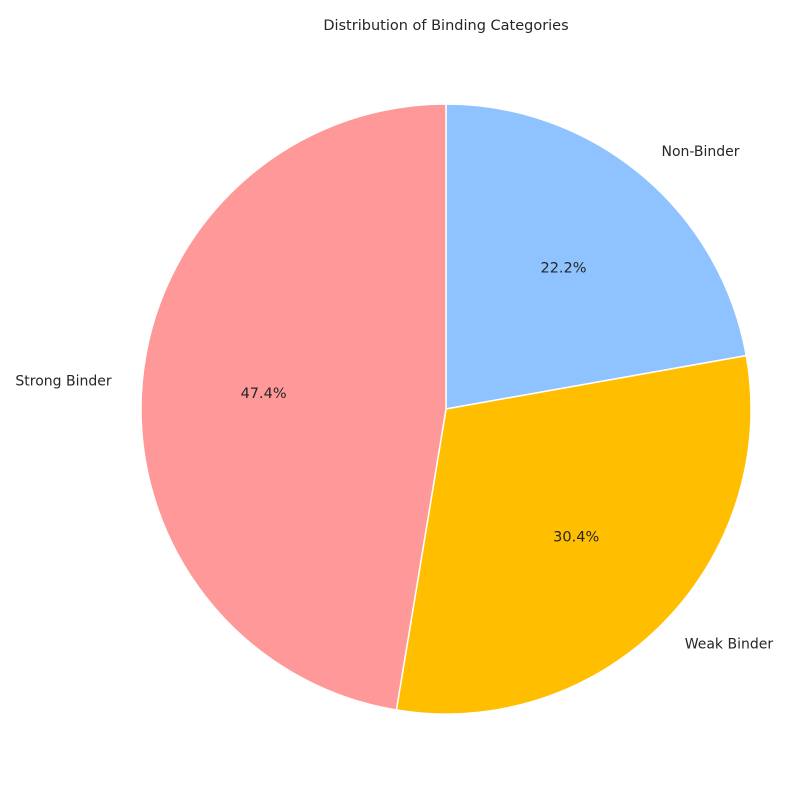 Image resolution: width=800 pixels, height=800 pixels. I want to click on pct-label-non-binder: 22.2%, so click(563, 269).